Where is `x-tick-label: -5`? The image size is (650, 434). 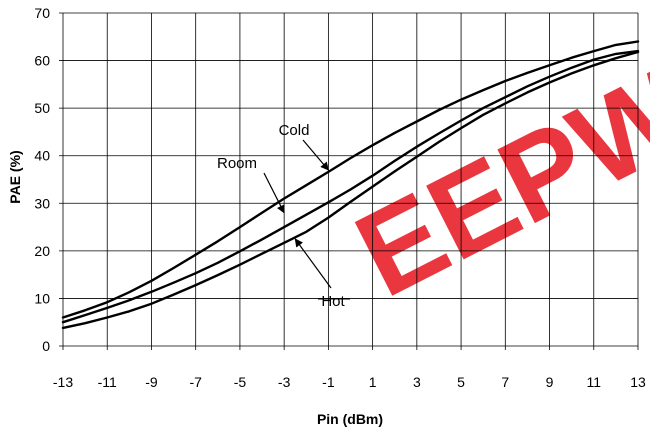
x-tick-label: -5 is located at coordinates (240, 382).